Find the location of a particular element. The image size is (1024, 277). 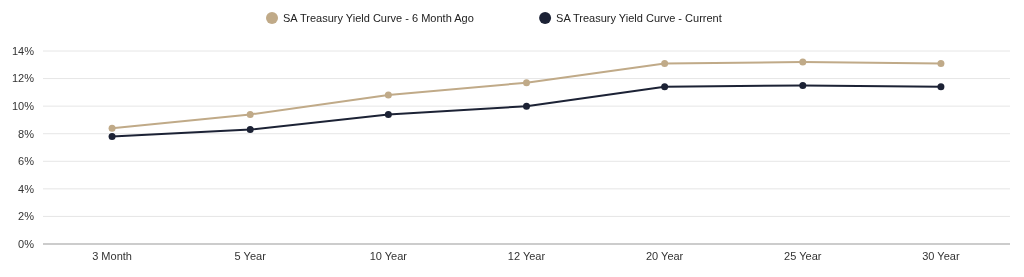

x-tick-label: 10 Year is located at coordinates (388, 256).